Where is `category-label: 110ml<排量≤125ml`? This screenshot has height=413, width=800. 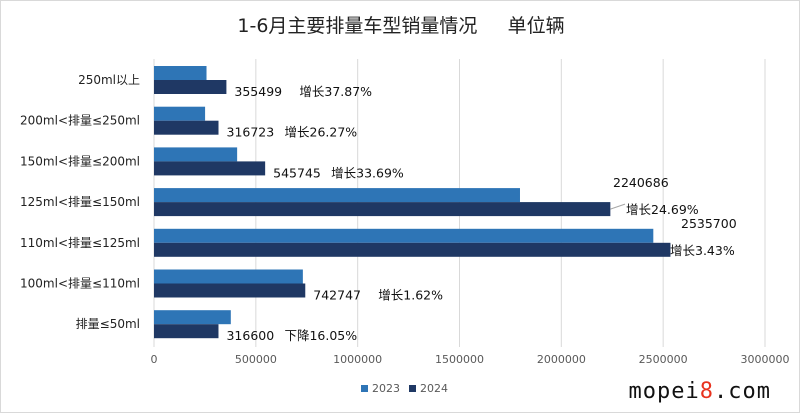
category-label: 110ml<排量≤125ml is located at coordinates (80, 243).